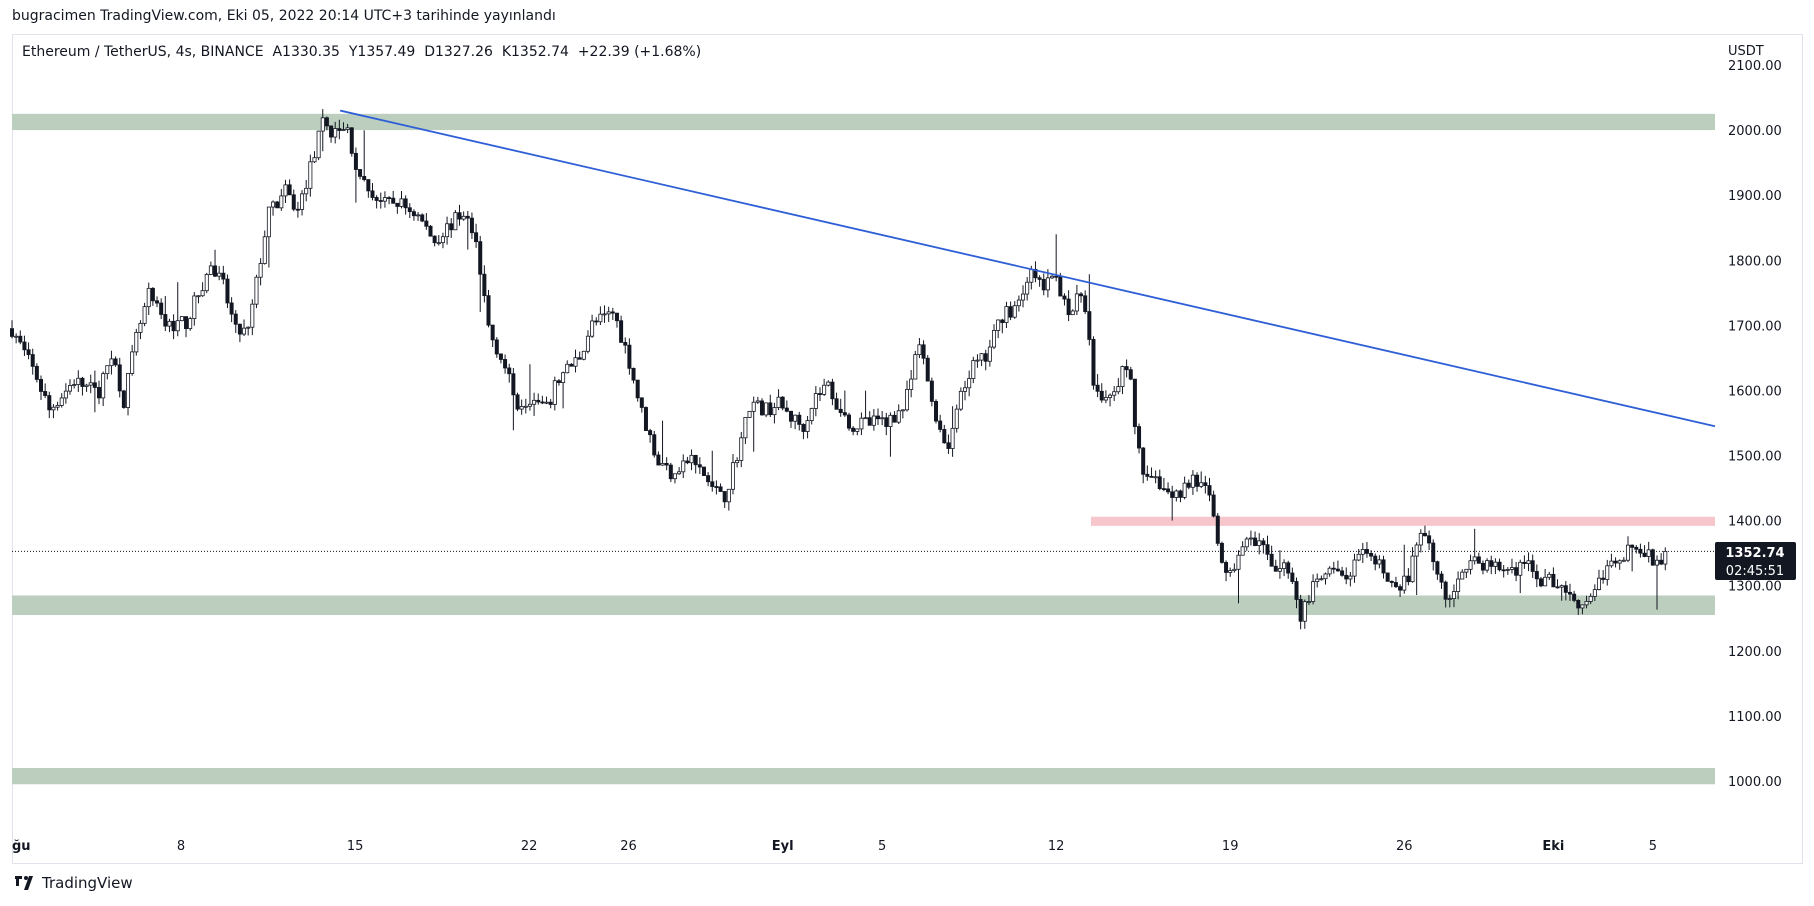 The height and width of the screenshot is (906, 1814). What do you see at coordinates (834, 846) in the screenshot?
I see `time-axis: ğu 8 15 22 26 Eyl 5 12 19 26 Eki 5` at bounding box center [834, 846].